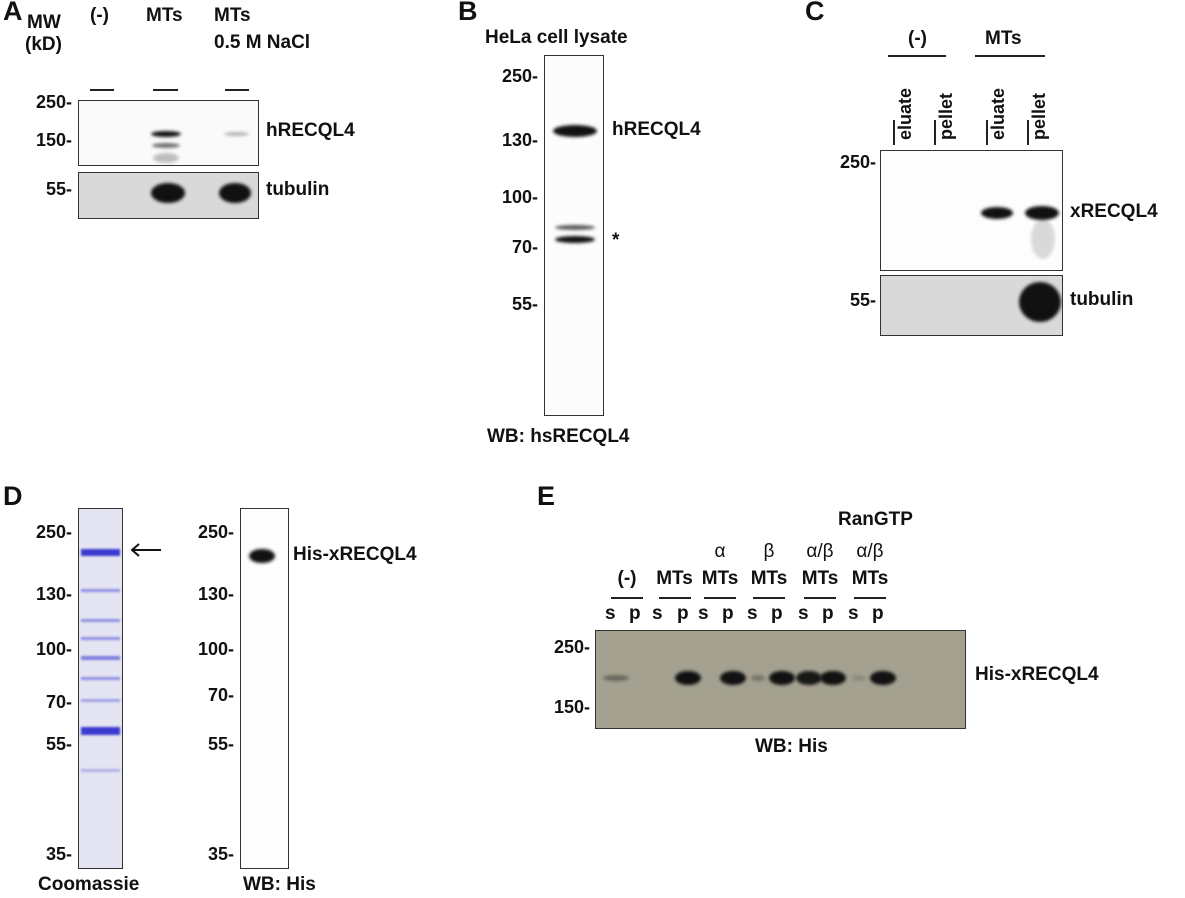  What do you see at coordinates (264, 688) in the screenshot?
I see `blot-his` at bounding box center [264, 688].